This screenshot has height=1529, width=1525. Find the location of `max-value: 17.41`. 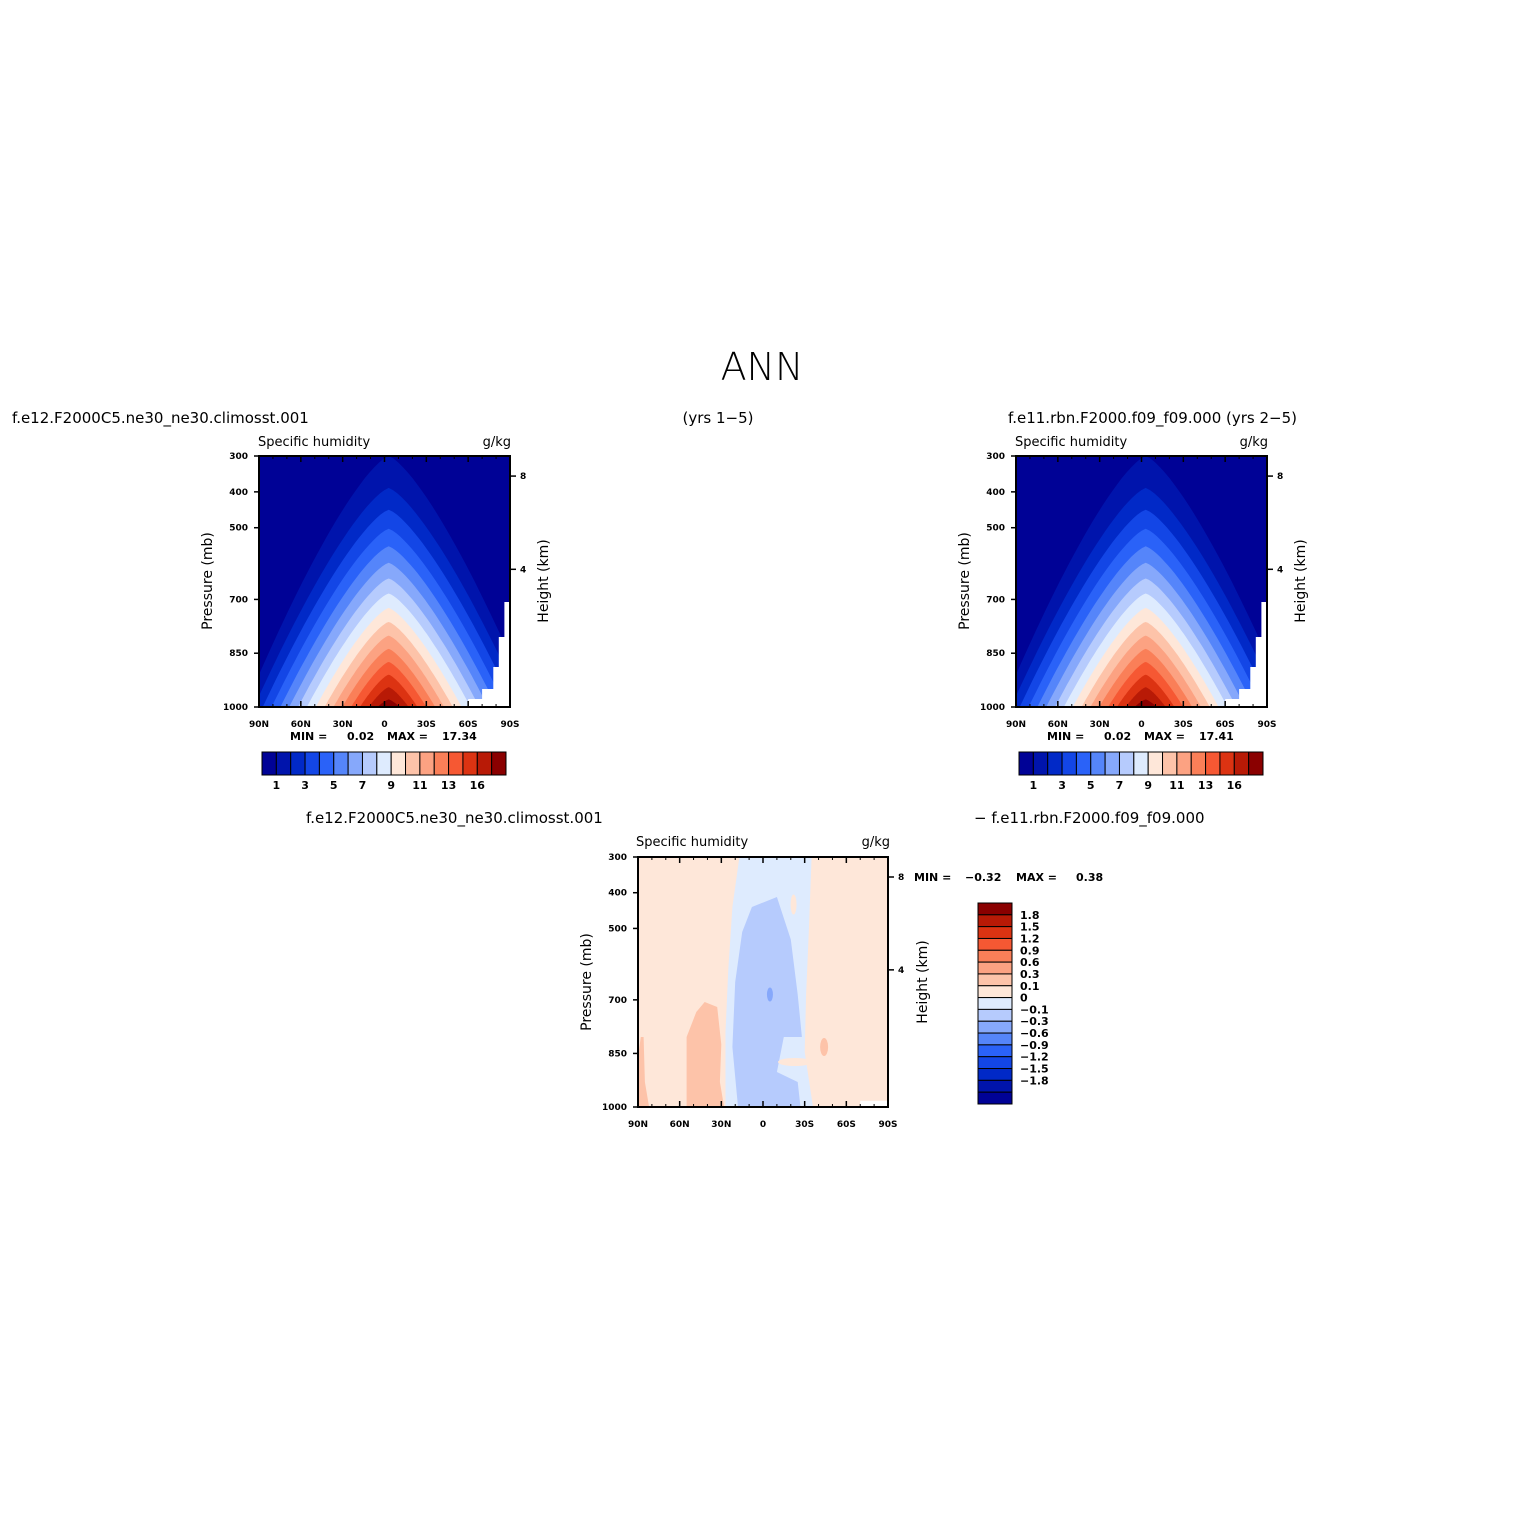

max-value: 17.41 is located at coordinates (1216, 736).